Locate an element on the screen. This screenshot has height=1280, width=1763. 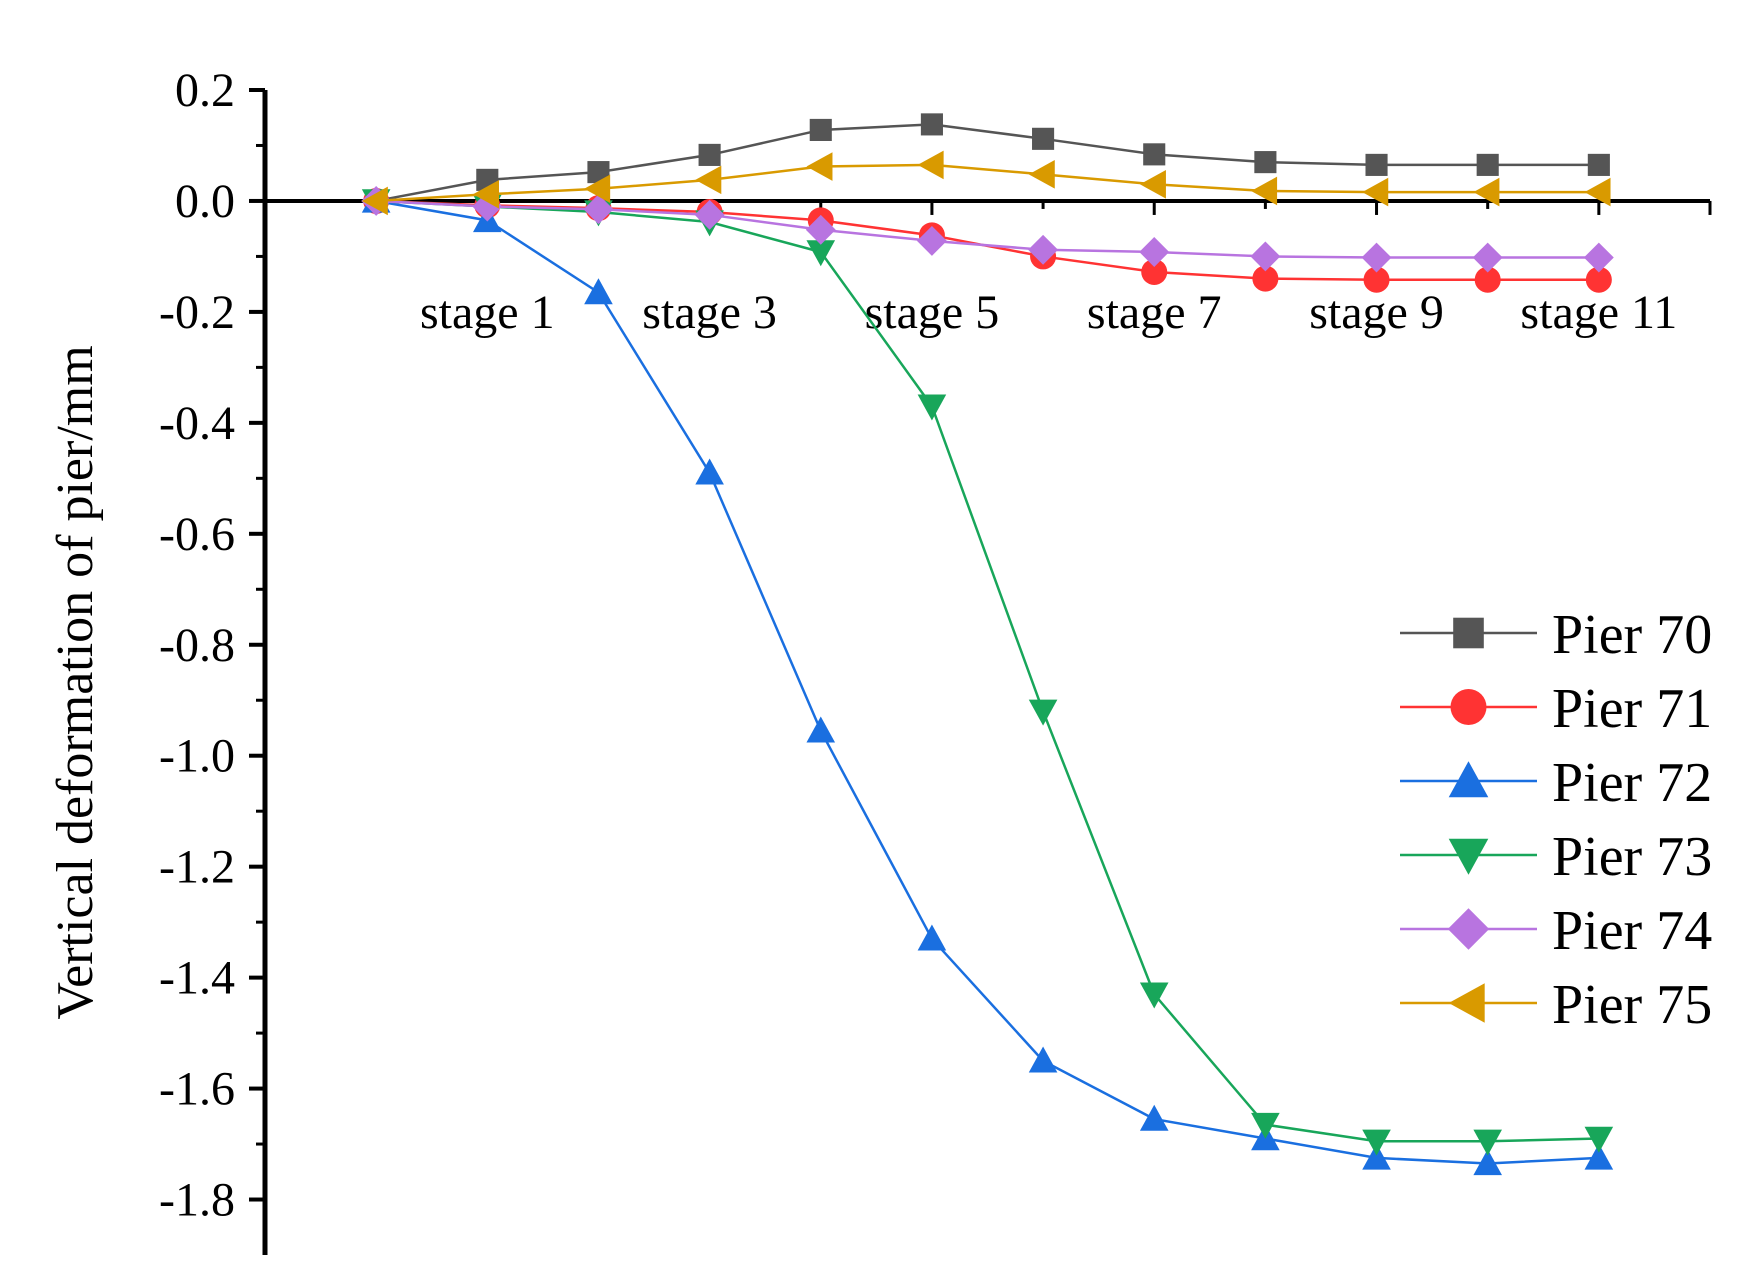
legend-label: Pier 74 is located at coordinates (1632, 931).